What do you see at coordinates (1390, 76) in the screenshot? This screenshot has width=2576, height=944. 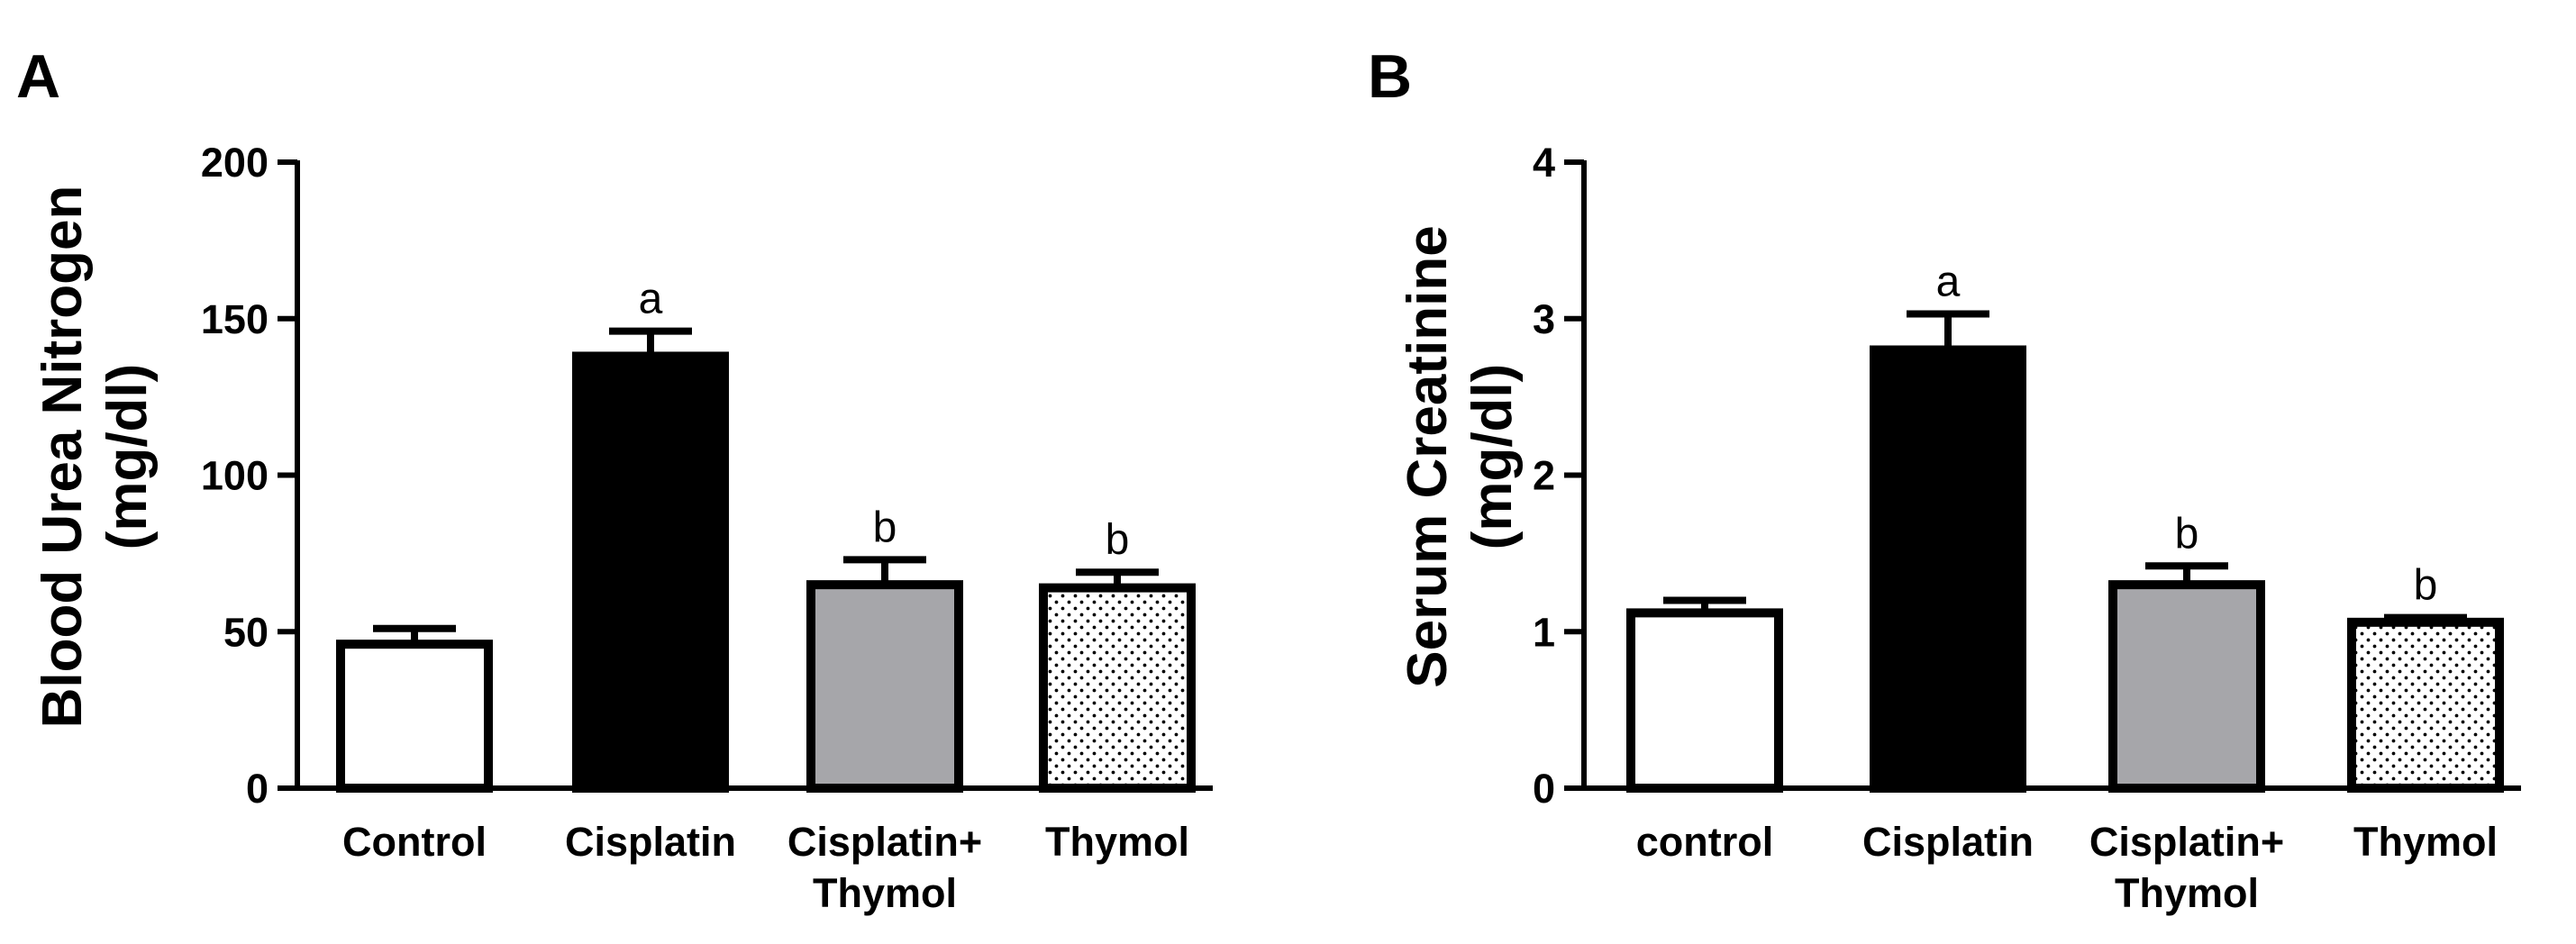 I see `panel-letter: B` at bounding box center [1390, 76].